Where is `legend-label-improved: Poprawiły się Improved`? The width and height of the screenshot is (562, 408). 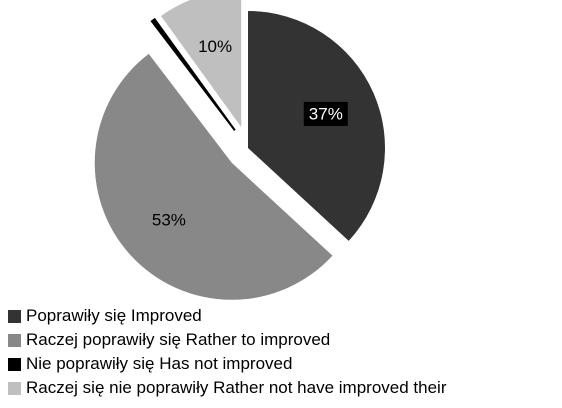 legend-label-improved: Poprawiły się Improved is located at coordinates (114, 315).